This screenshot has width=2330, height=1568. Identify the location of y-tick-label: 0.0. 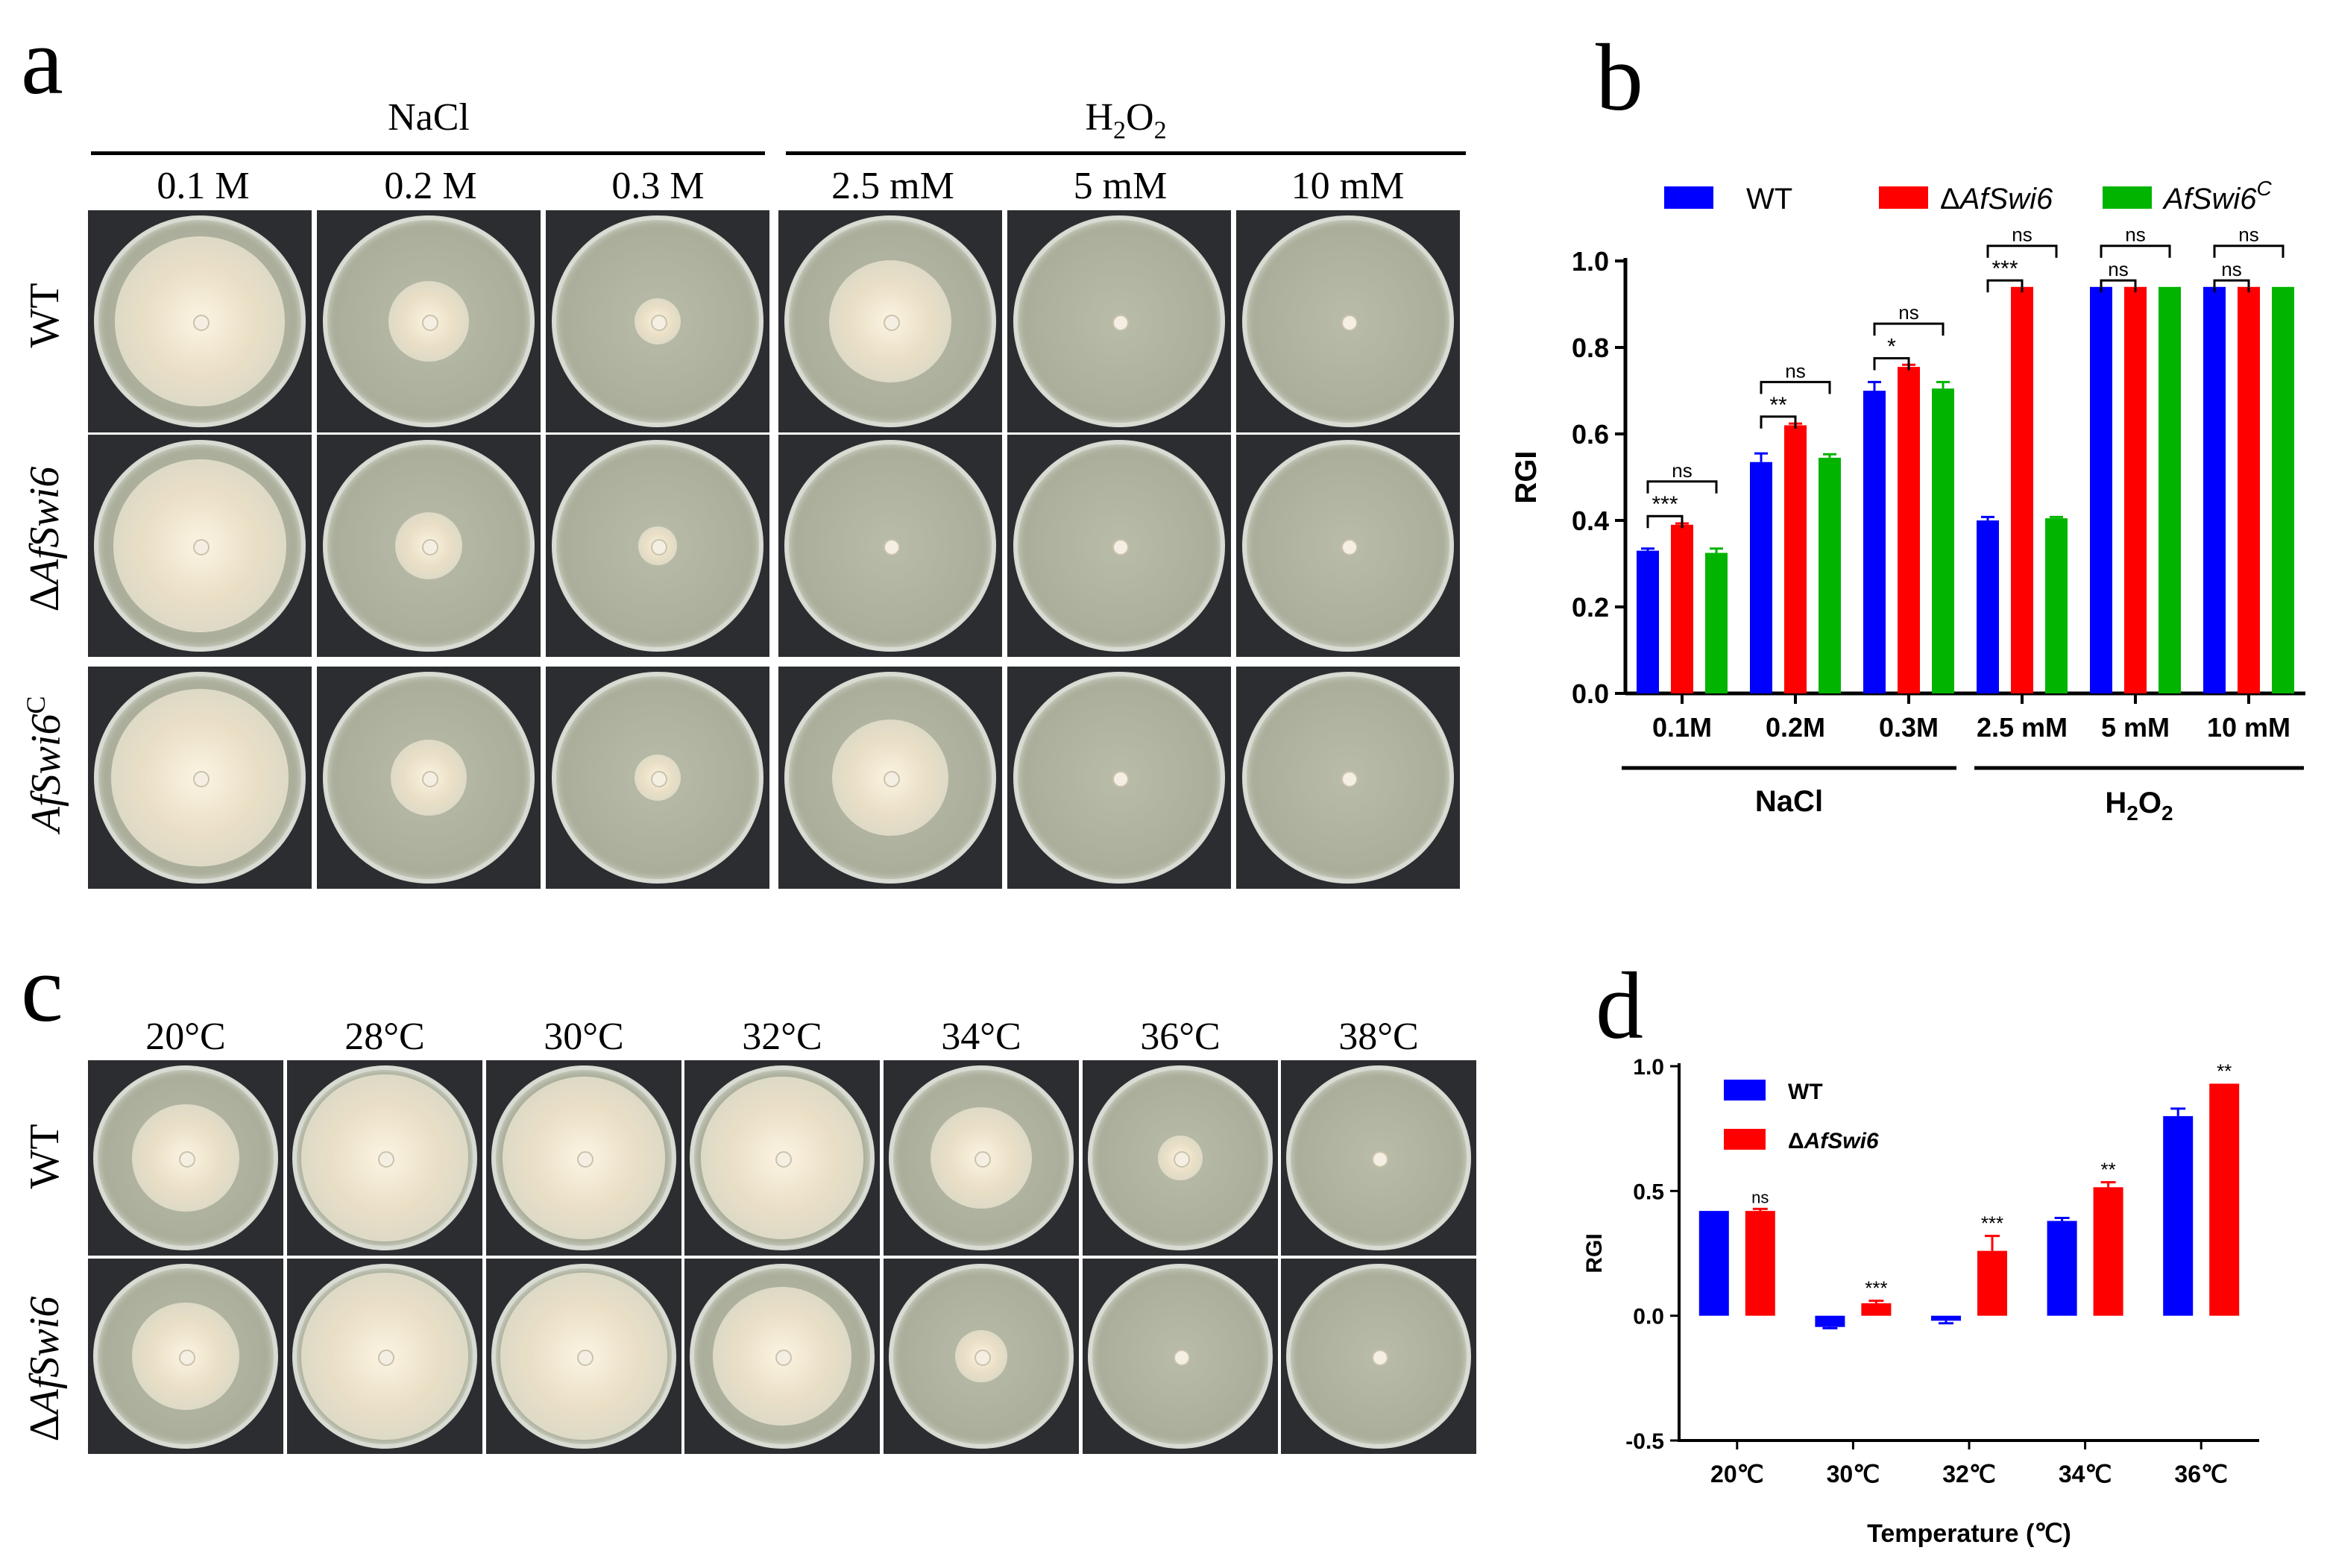
(1590, 693).